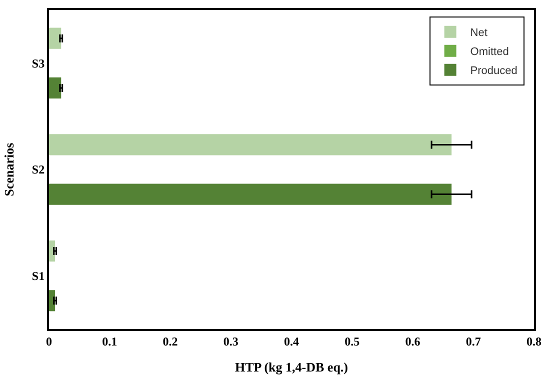 This screenshot has width=550, height=381. I want to click on y-axis-title: Scenarios, so click(8, 169).